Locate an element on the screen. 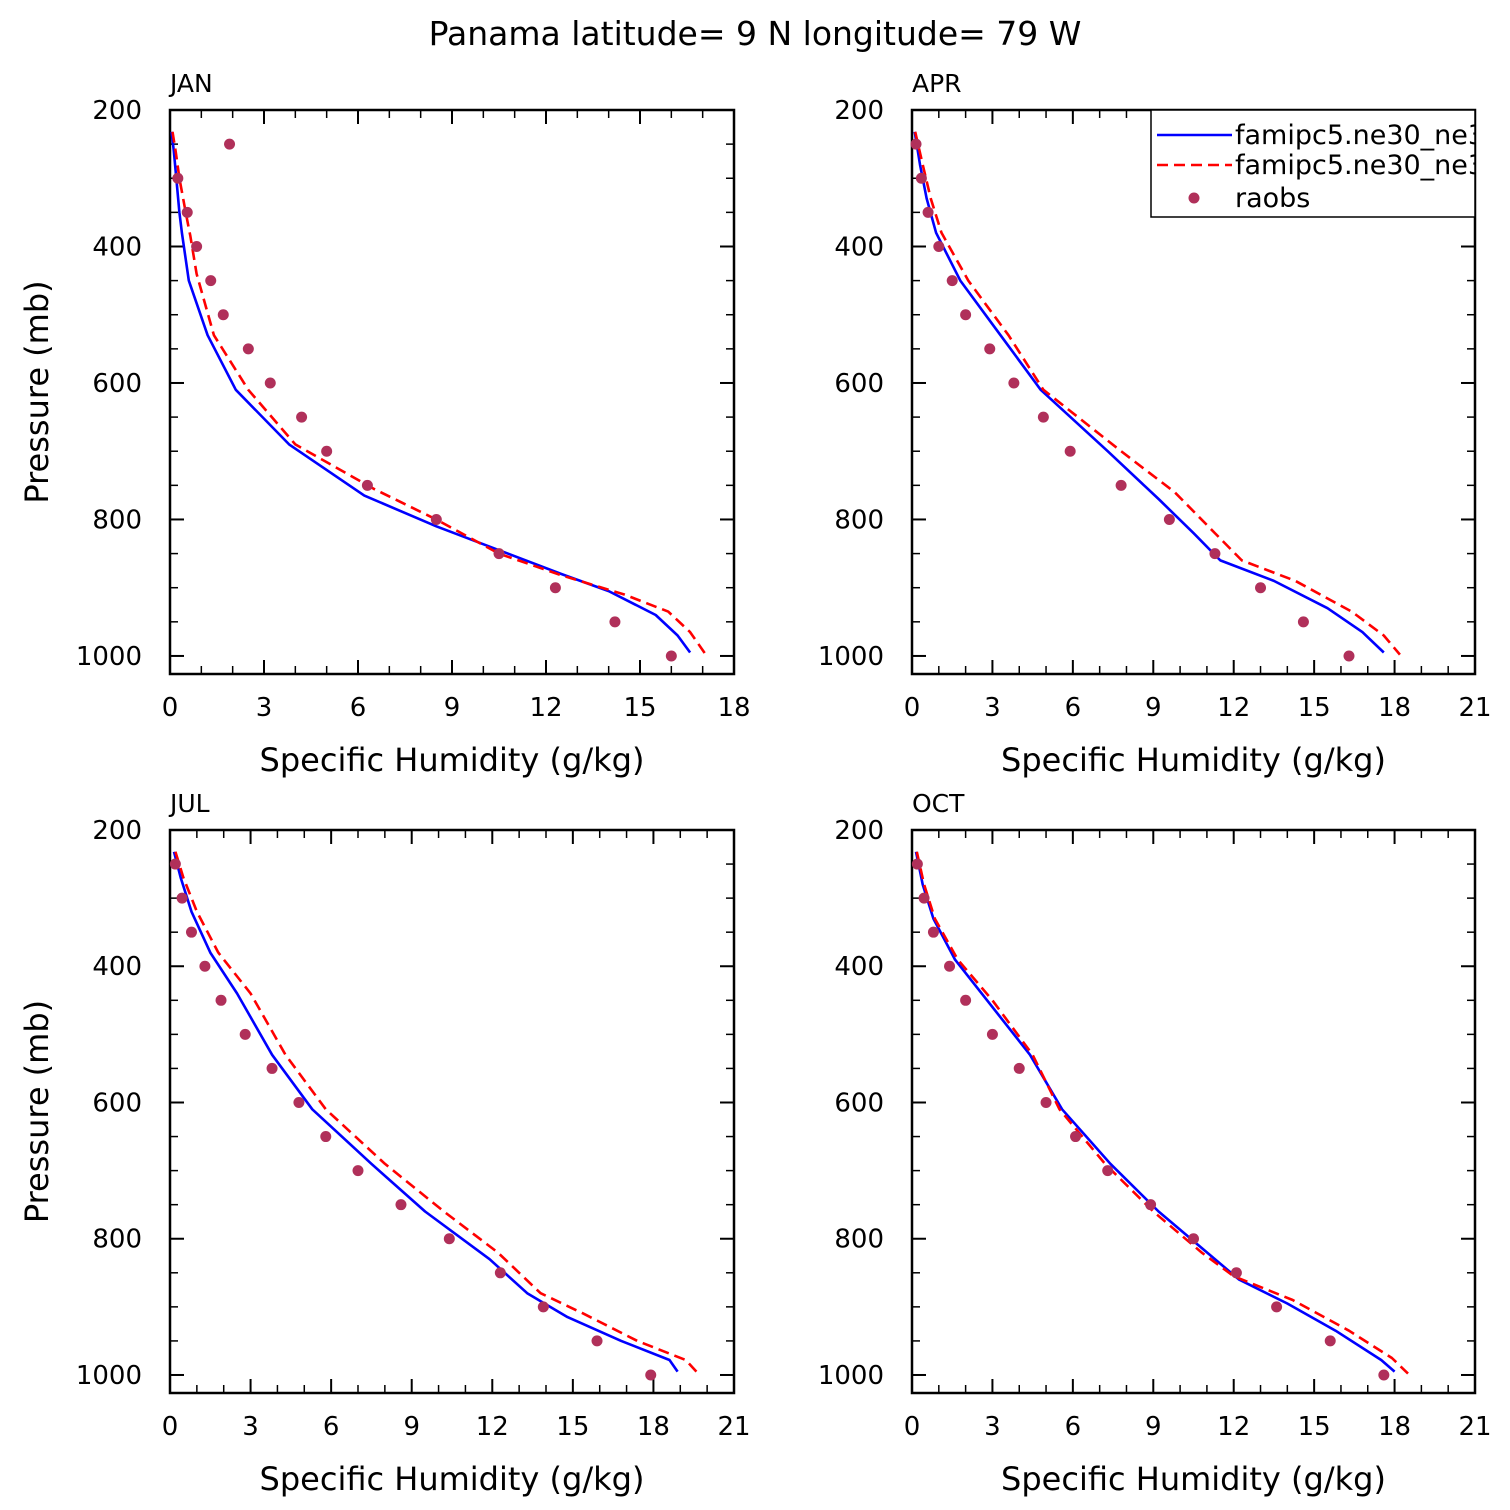 The height and width of the screenshot is (1510, 1510). panel-label: JAN is located at coordinates (190, 83).